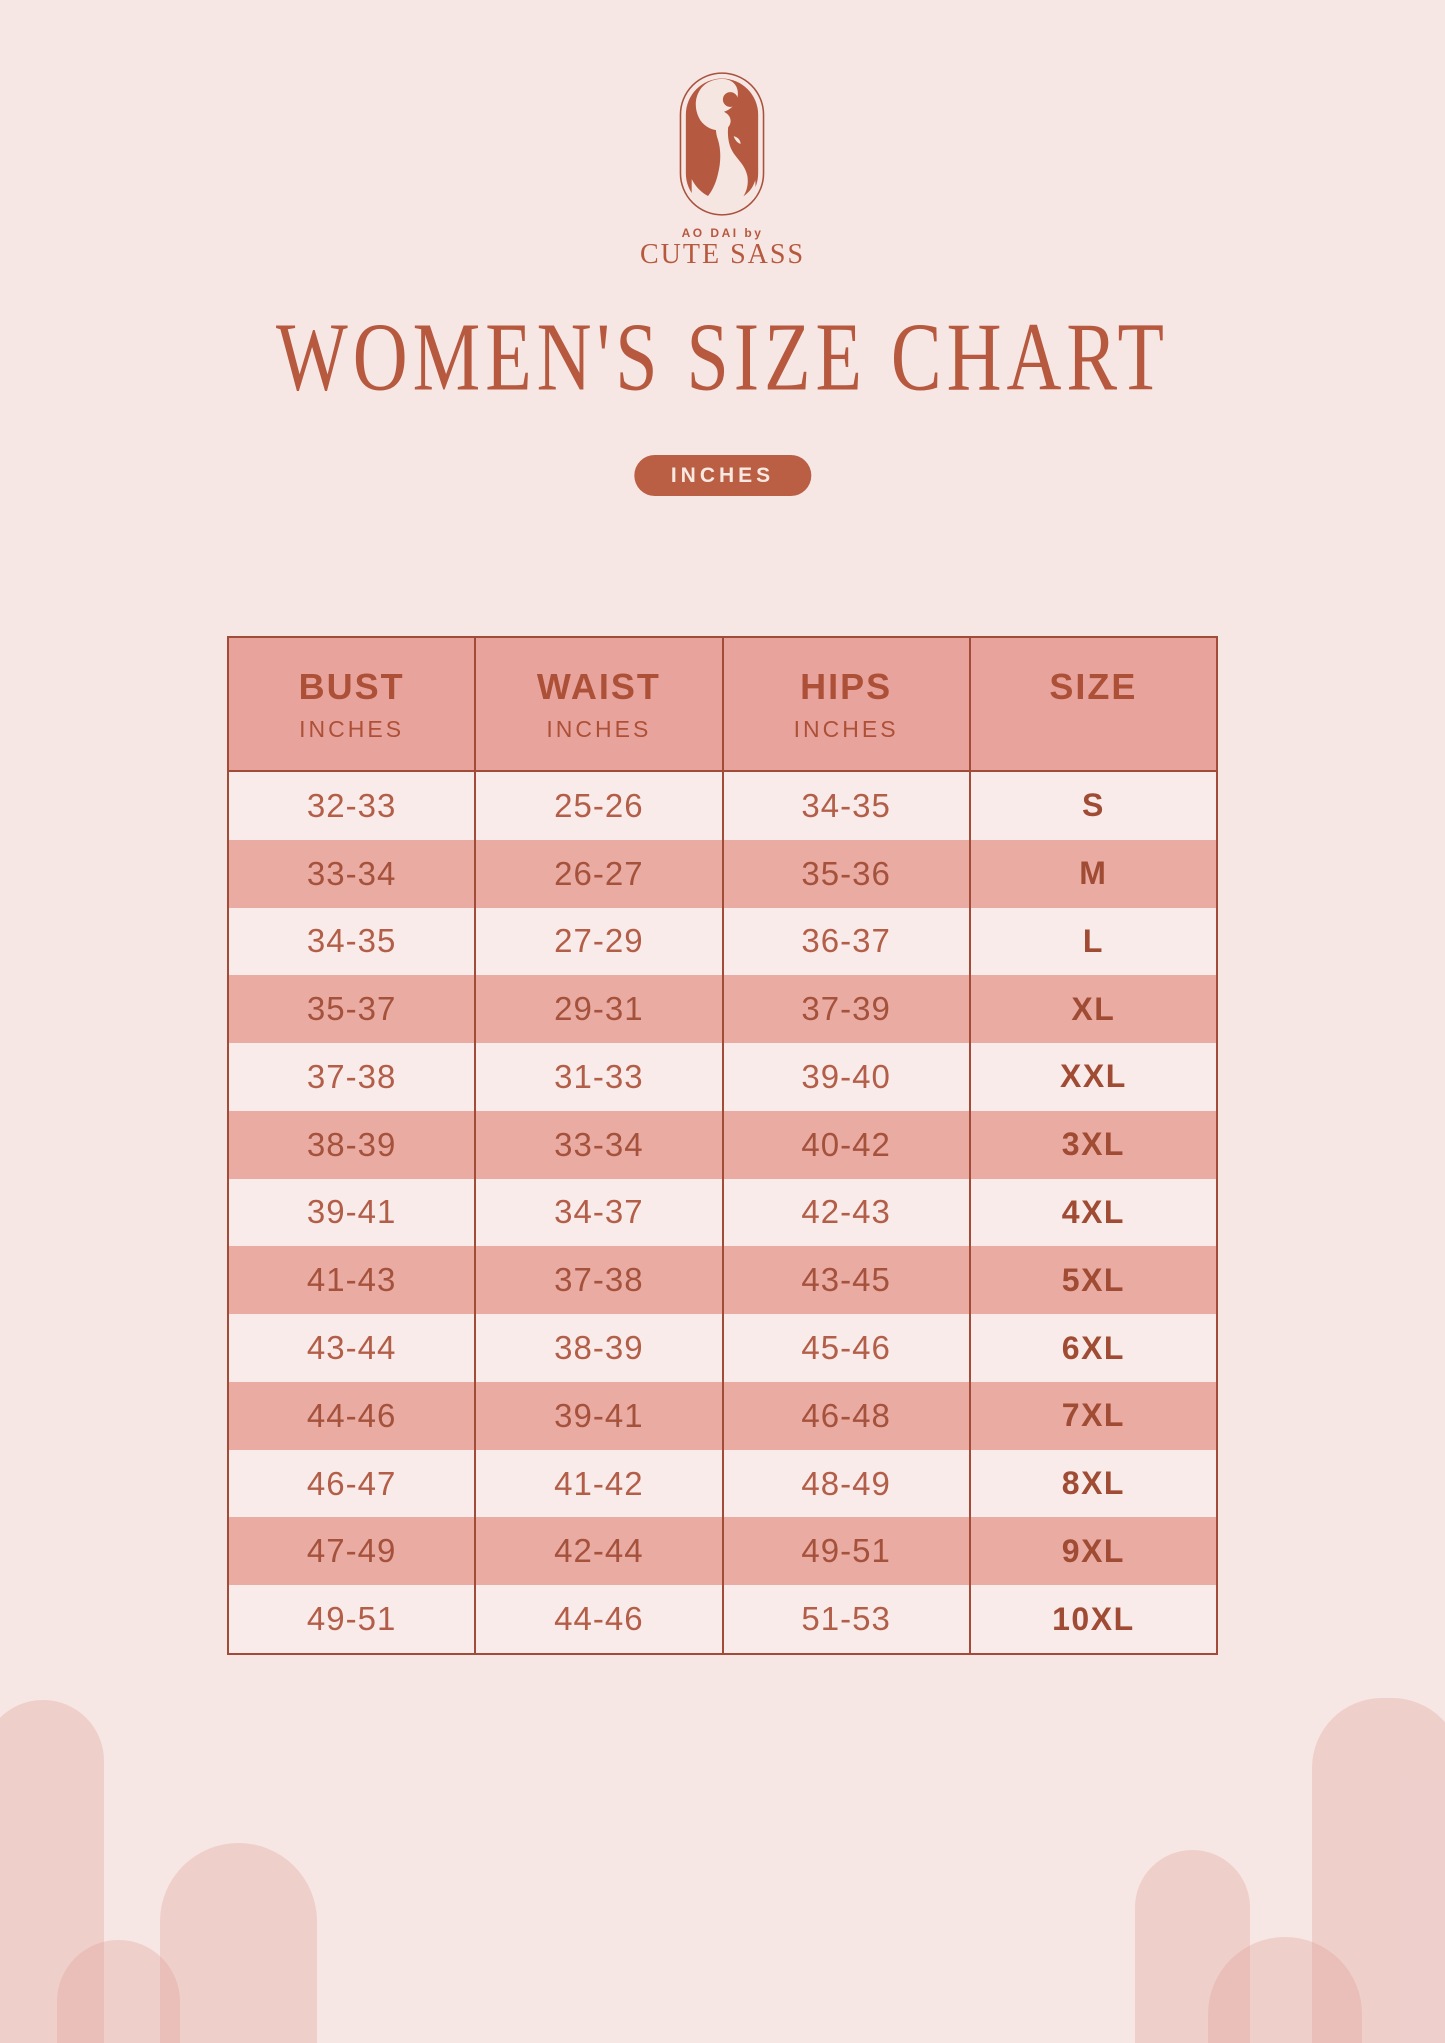 The image size is (1445, 2043). Describe the element at coordinates (1378, 1870) in the screenshot. I see `decorative-arch-right-large` at that location.